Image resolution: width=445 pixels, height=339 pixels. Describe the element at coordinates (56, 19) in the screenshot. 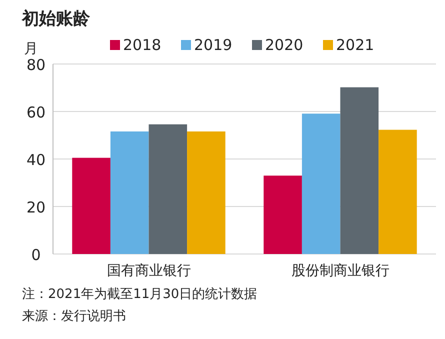

I see `chart-title: 初始账龄` at that location.